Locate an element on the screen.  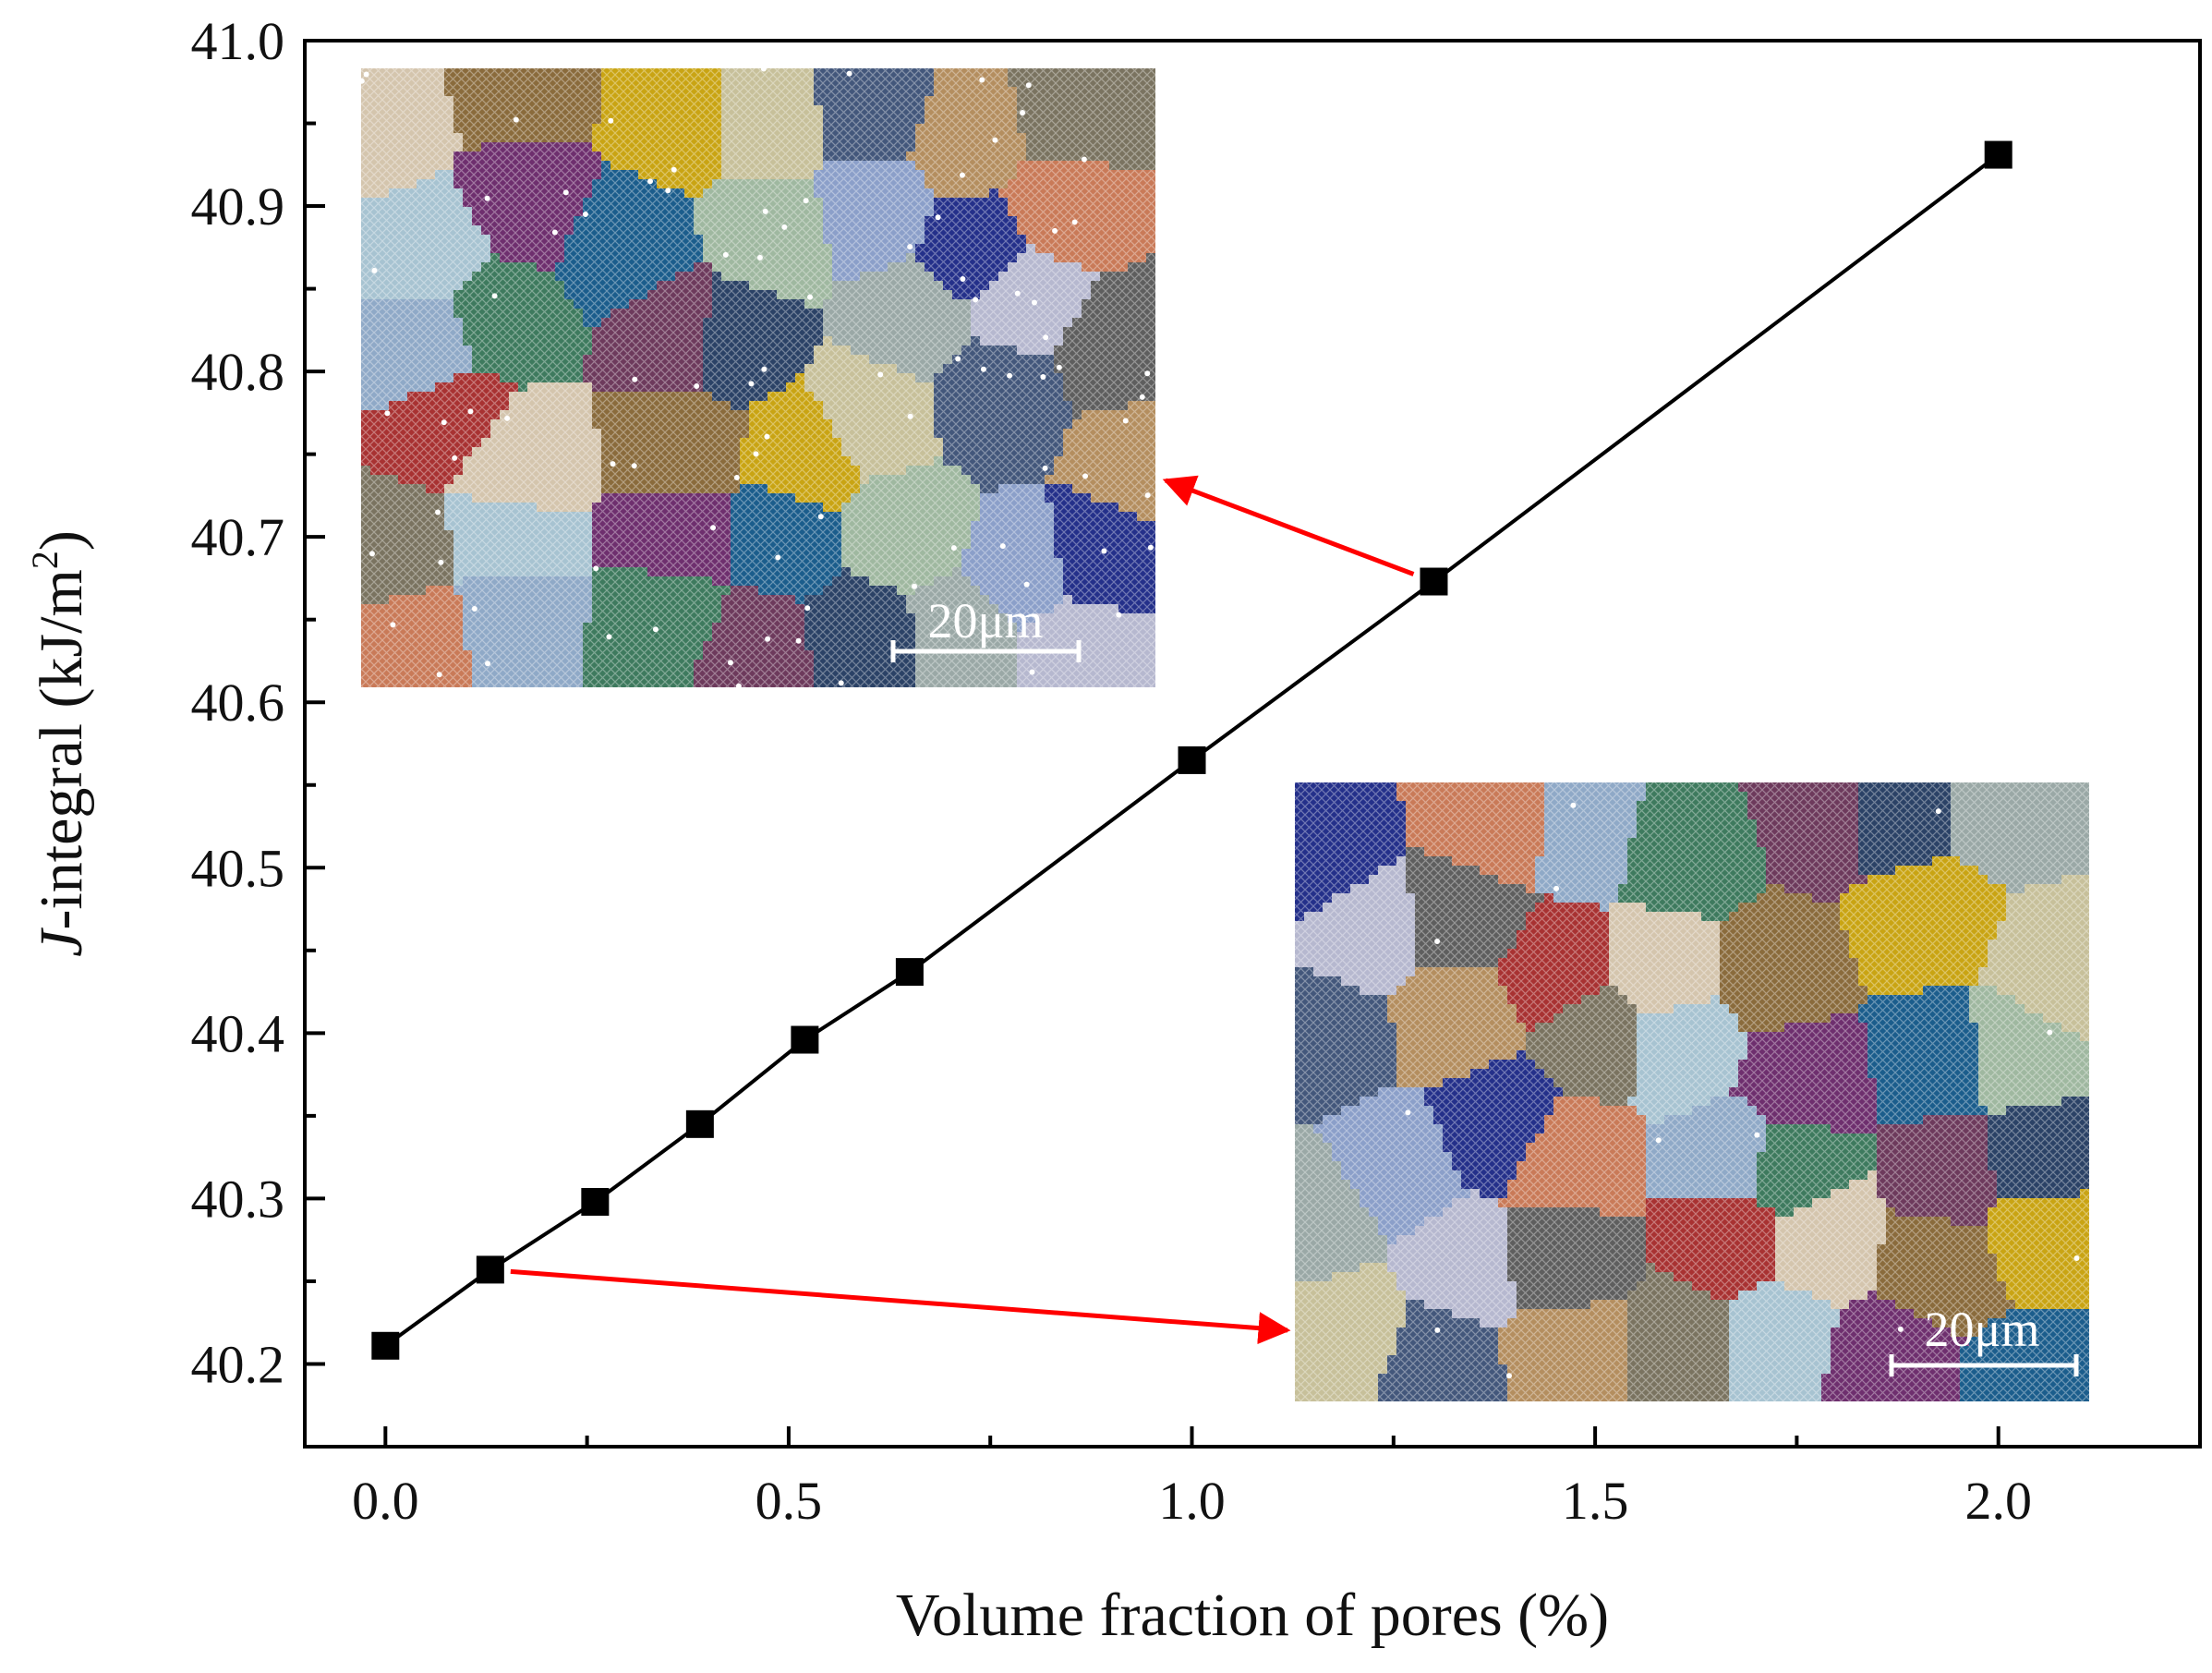
x-tick-label: 2.0 is located at coordinates (1998, 1501).